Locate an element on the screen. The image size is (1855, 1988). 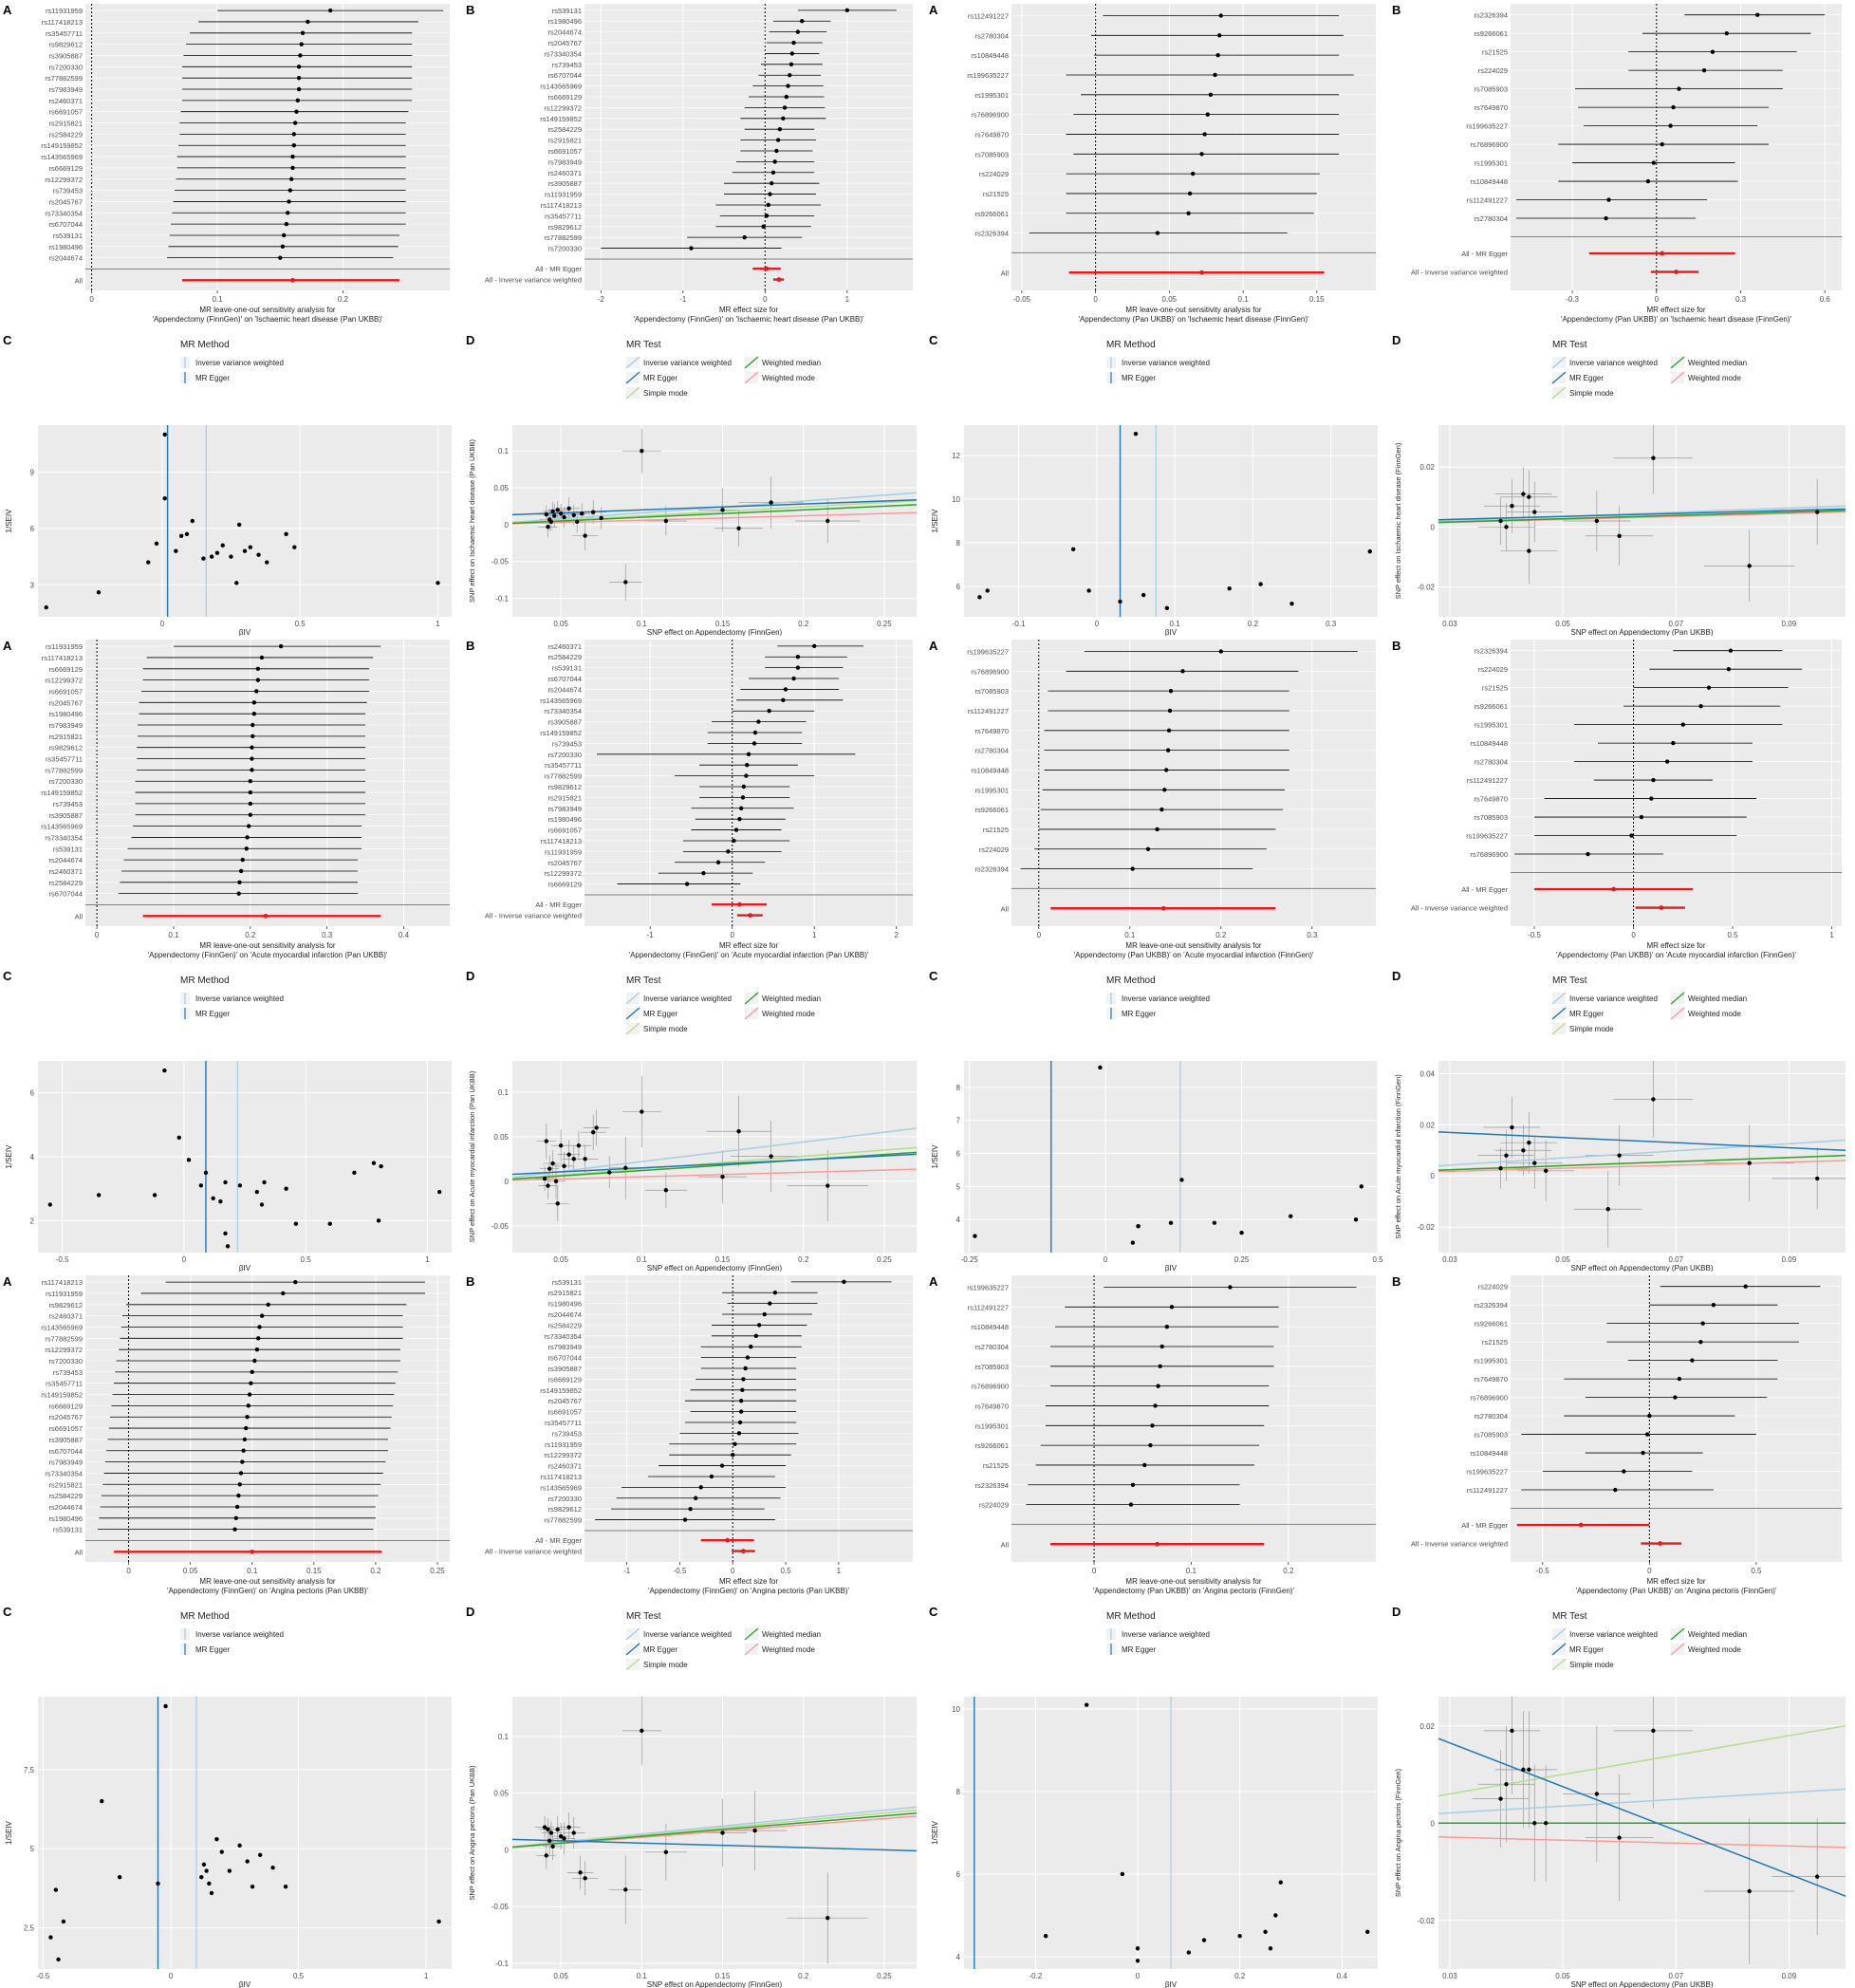
snp-label: rs7085903 is located at coordinates (1491, 818).